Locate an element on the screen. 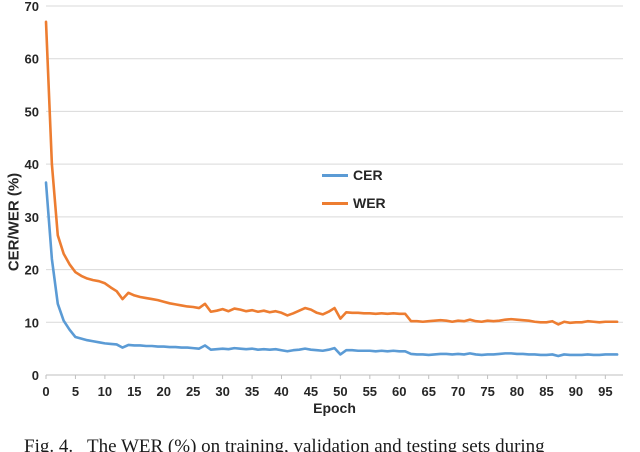 This screenshot has width=640, height=452. x-tick-label: 45 is located at coordinates (311, 391).